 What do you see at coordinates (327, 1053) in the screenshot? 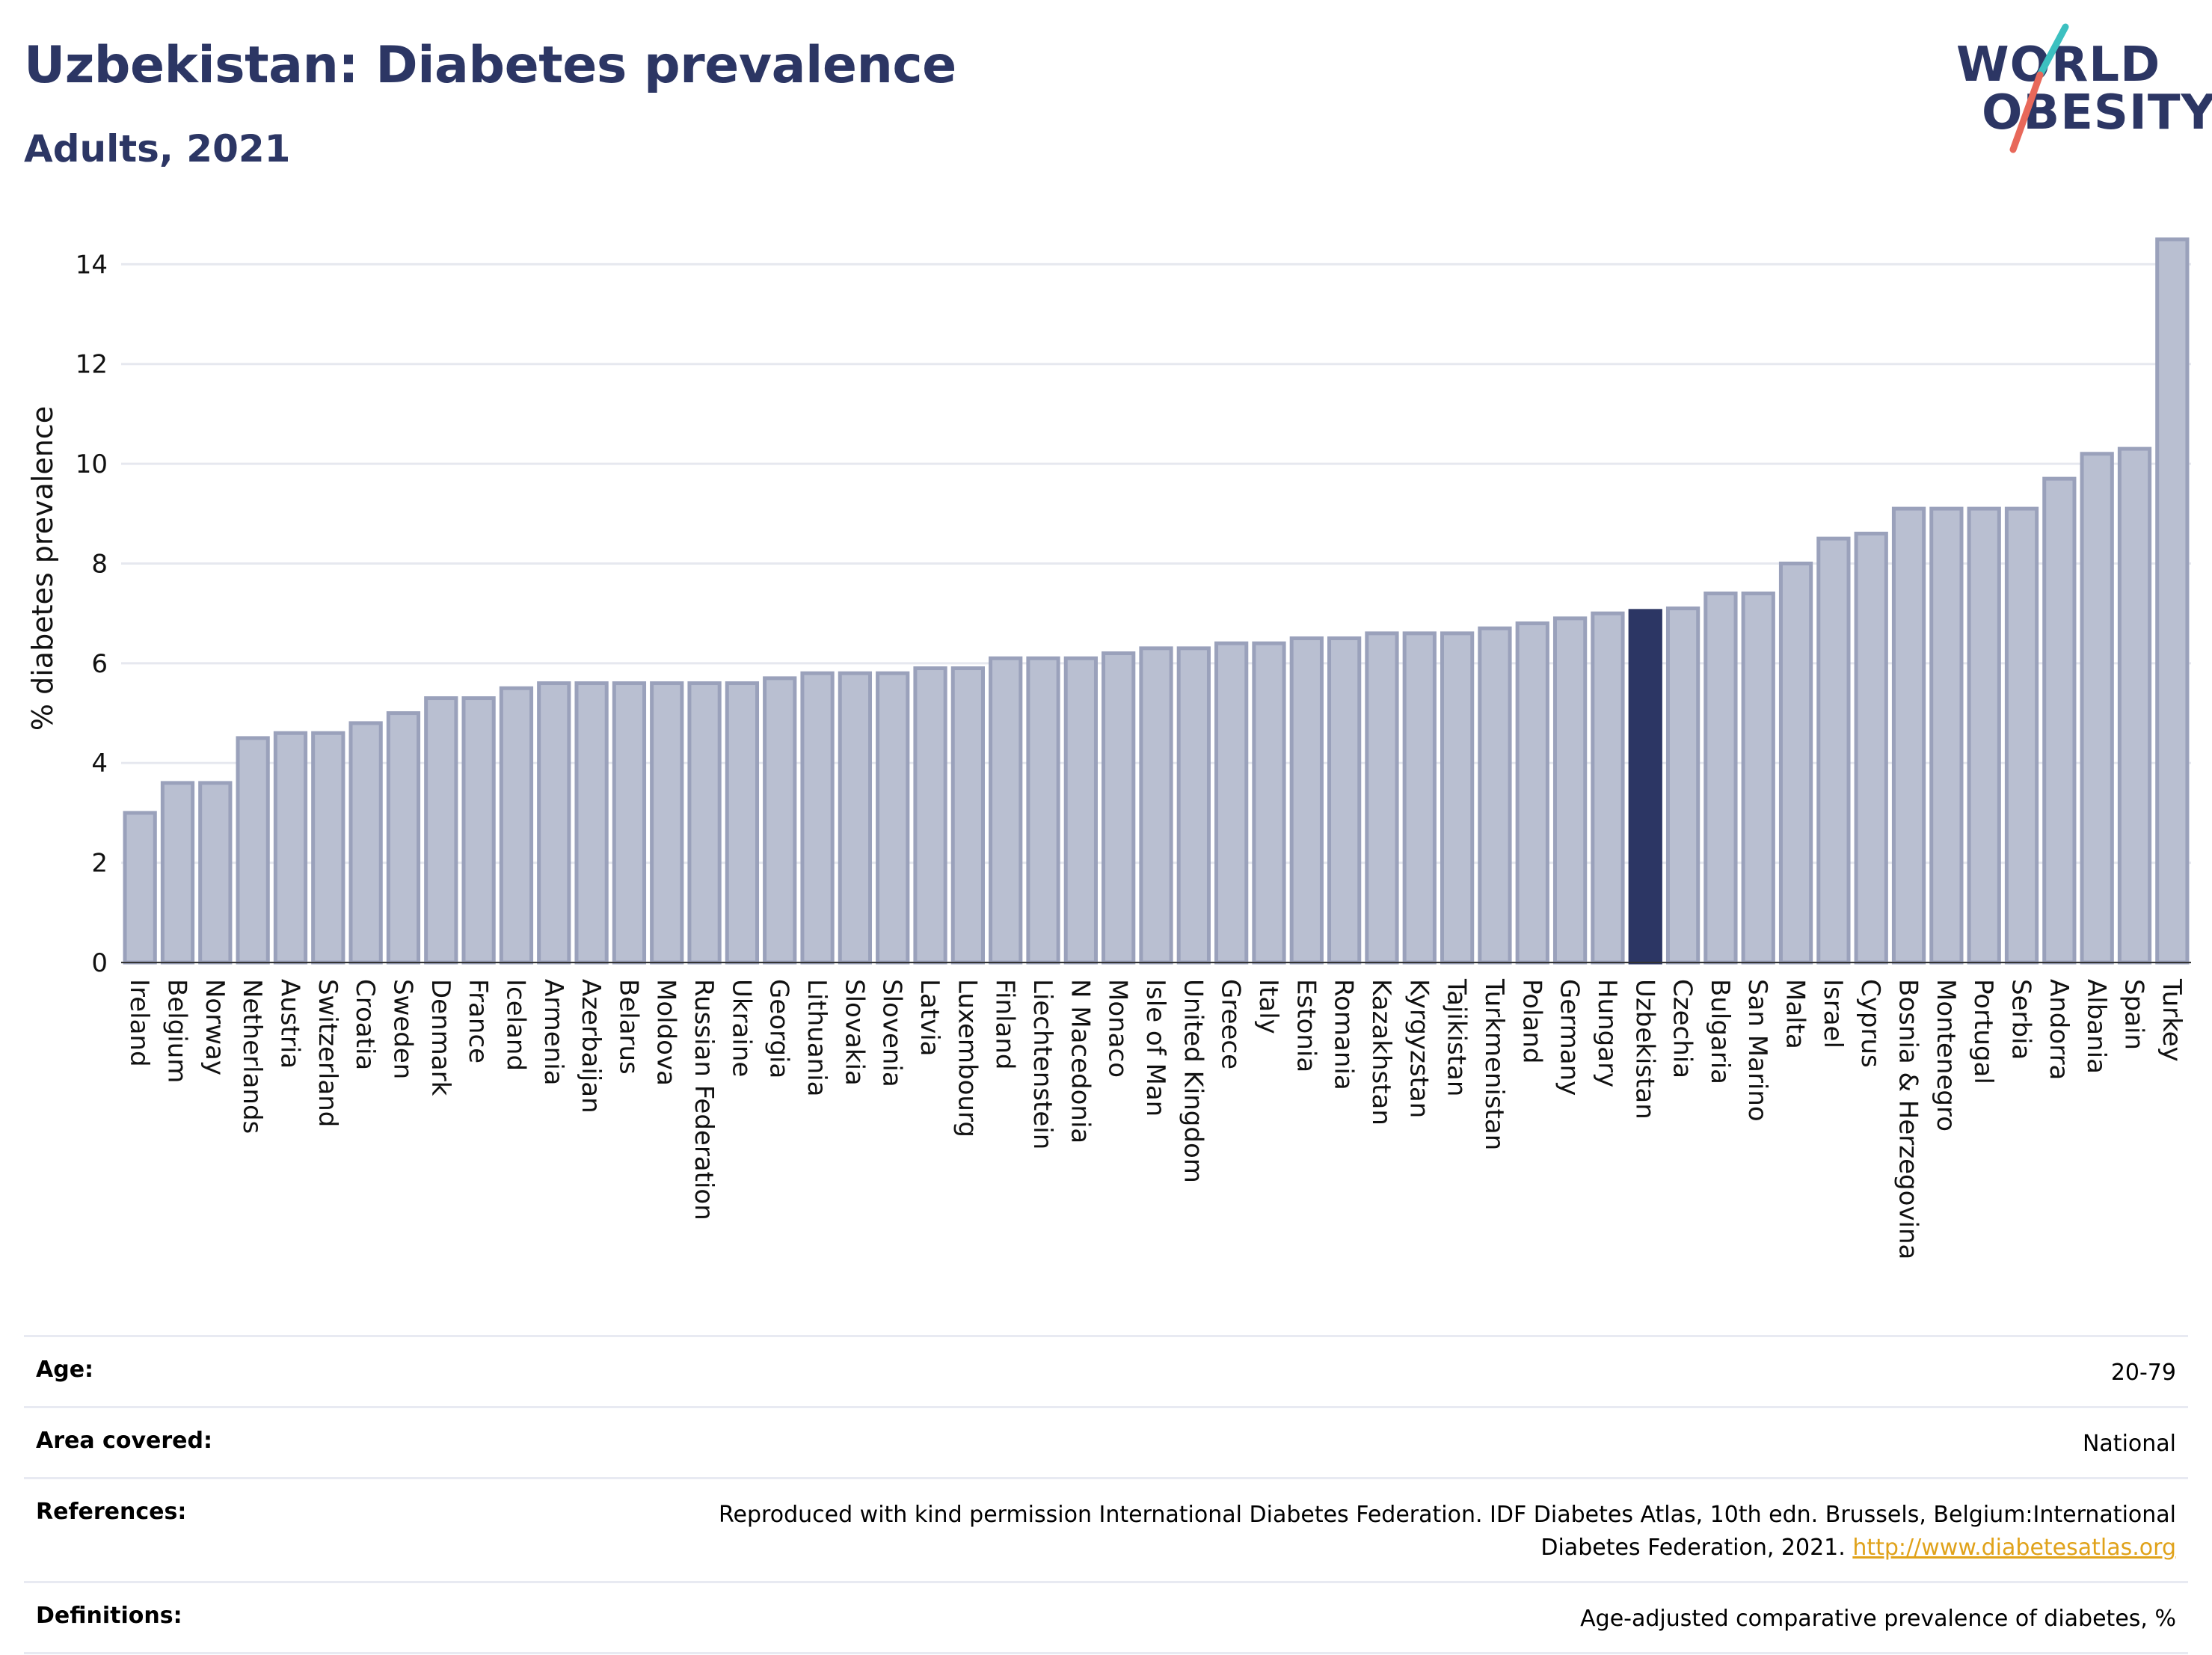
I see `x-tick-label: Switzerland` at bounding box center [327, 1053].